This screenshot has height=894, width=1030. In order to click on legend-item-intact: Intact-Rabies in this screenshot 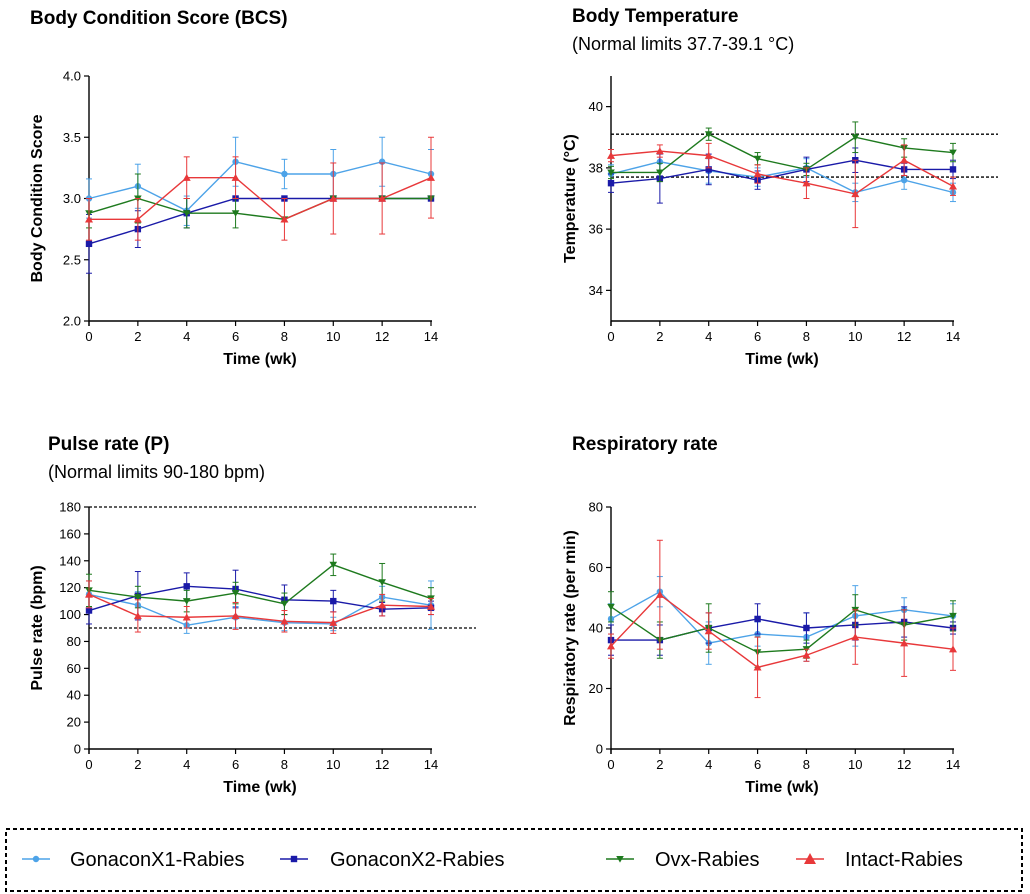, I will do `click(879, 860)`.